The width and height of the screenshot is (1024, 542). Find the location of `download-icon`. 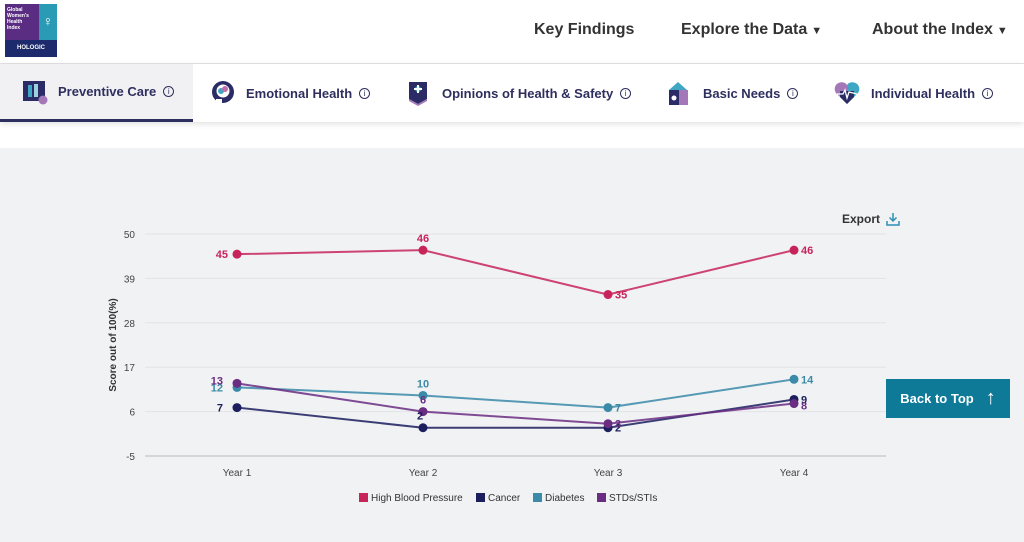

download-icon is located at coordinates (893, 219).